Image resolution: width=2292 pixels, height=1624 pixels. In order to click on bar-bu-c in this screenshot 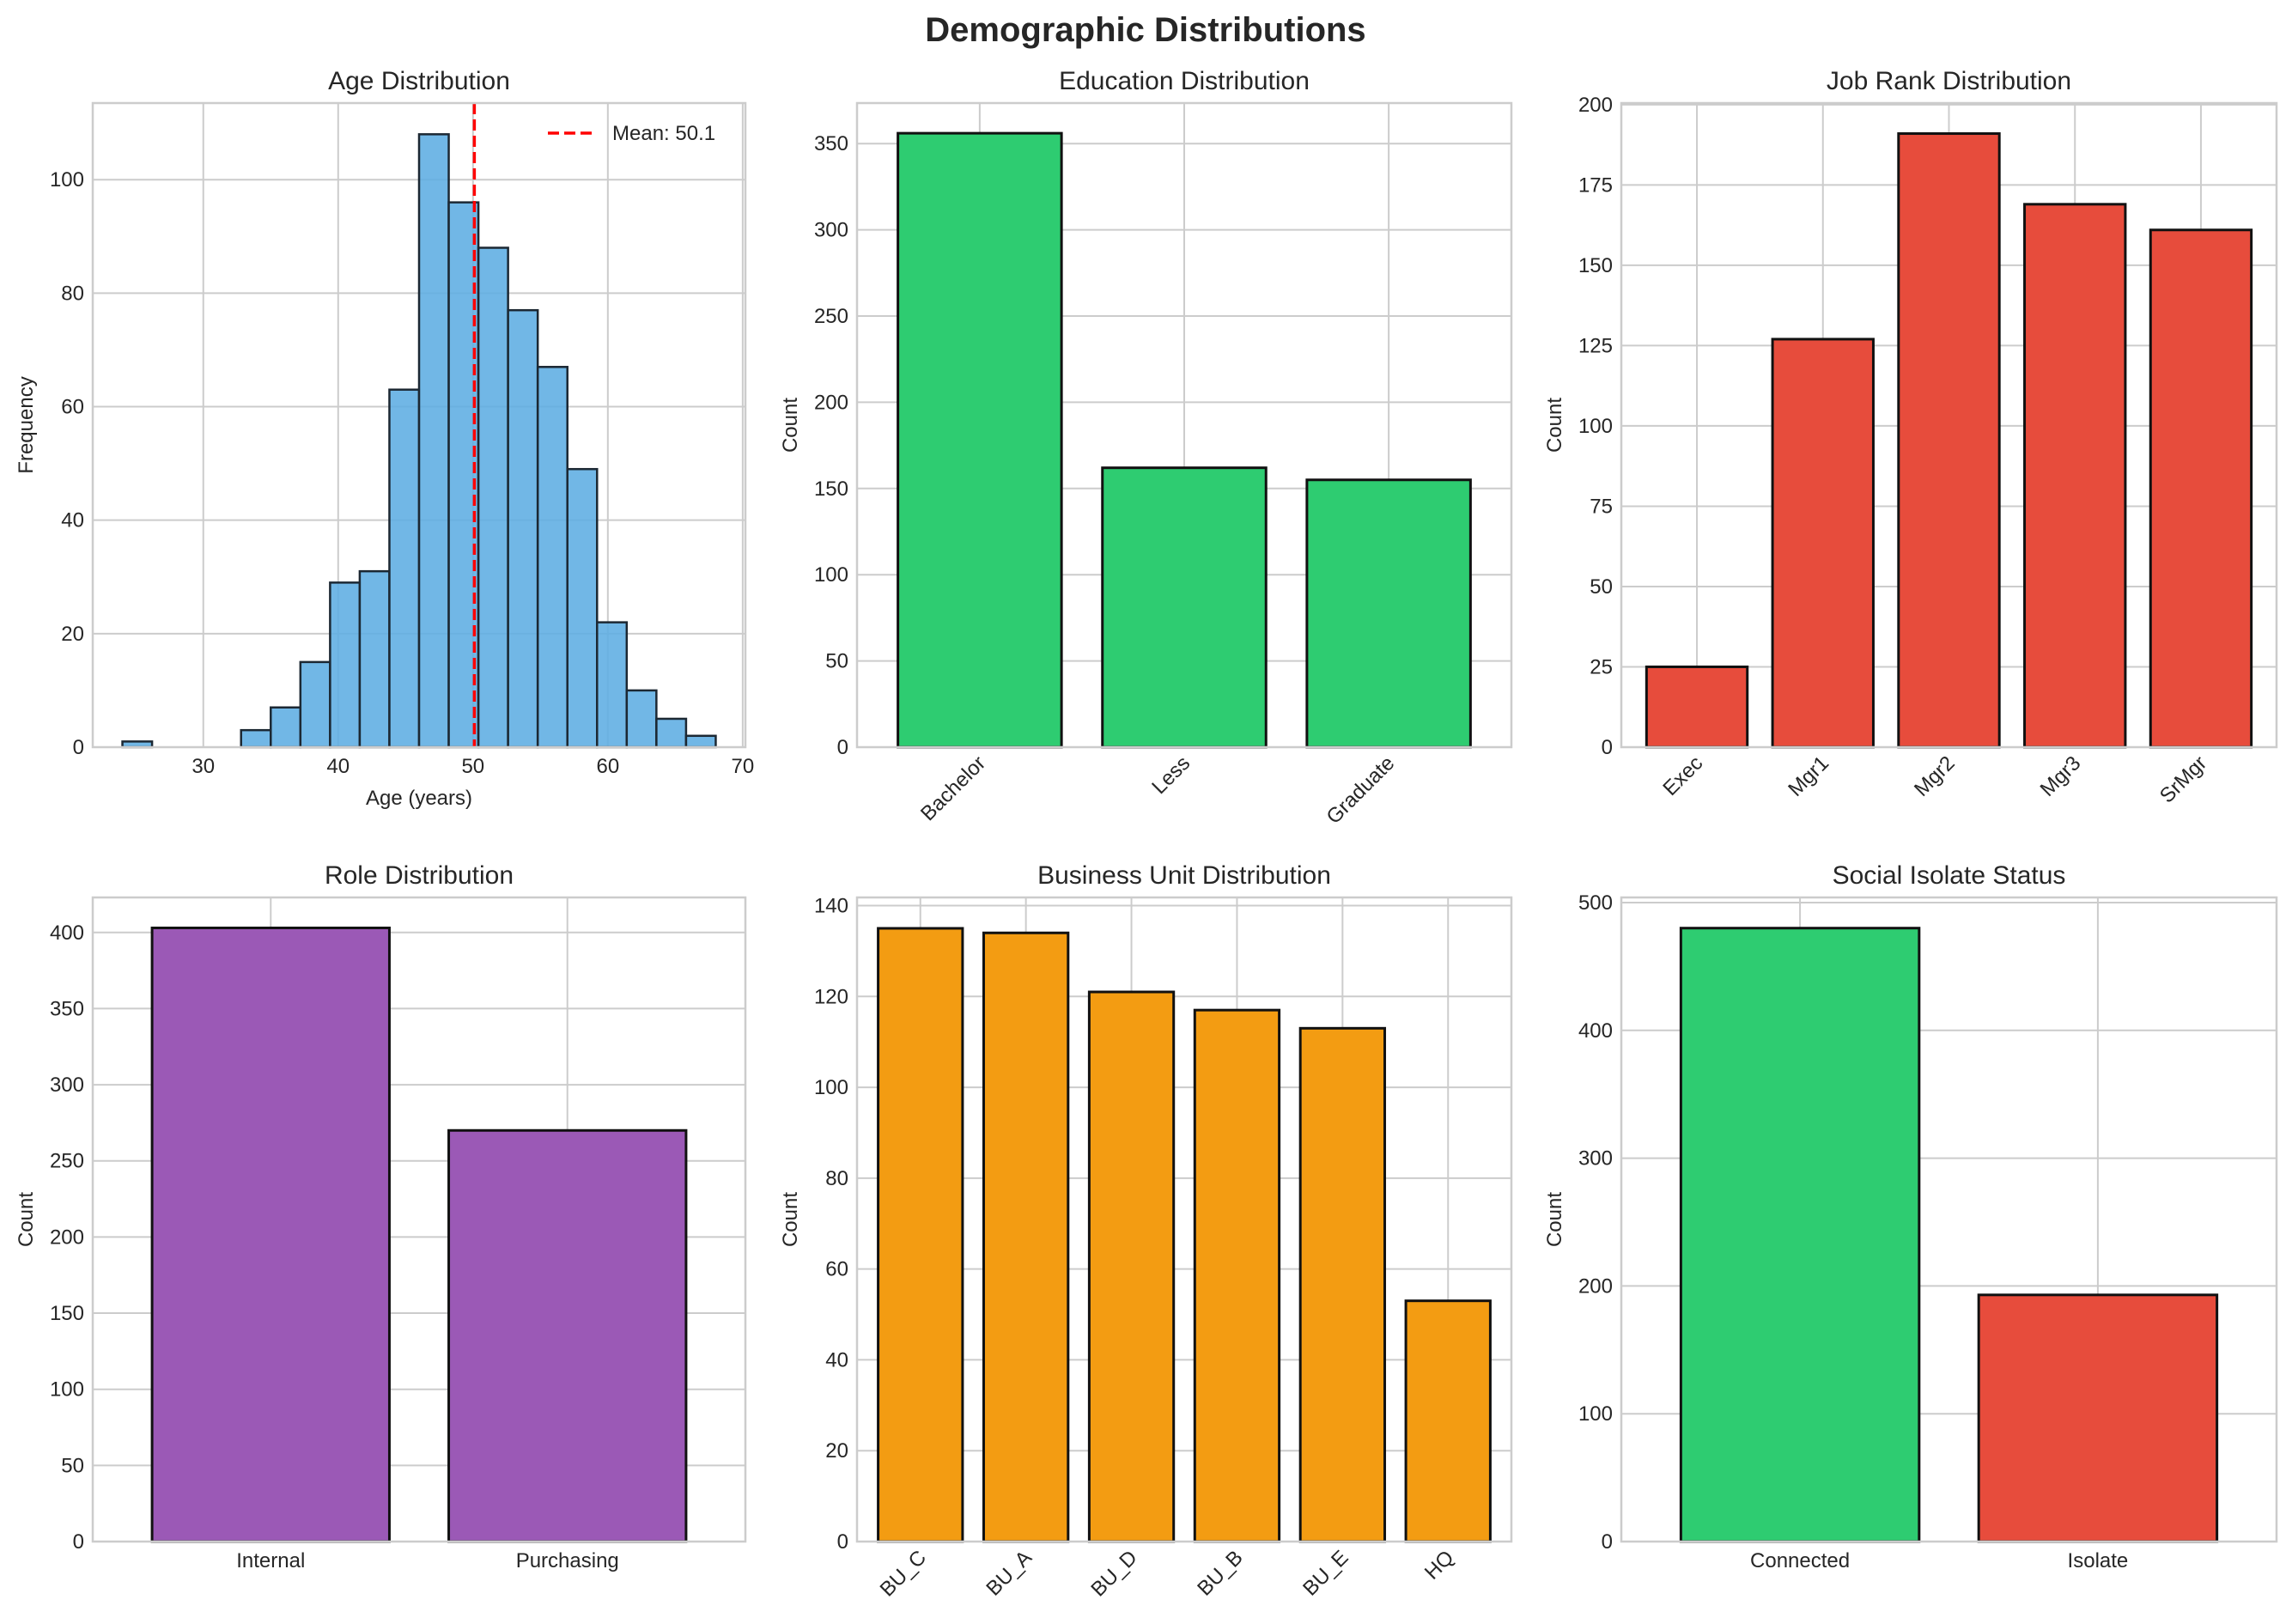, I will do `click(920, 1235)`.